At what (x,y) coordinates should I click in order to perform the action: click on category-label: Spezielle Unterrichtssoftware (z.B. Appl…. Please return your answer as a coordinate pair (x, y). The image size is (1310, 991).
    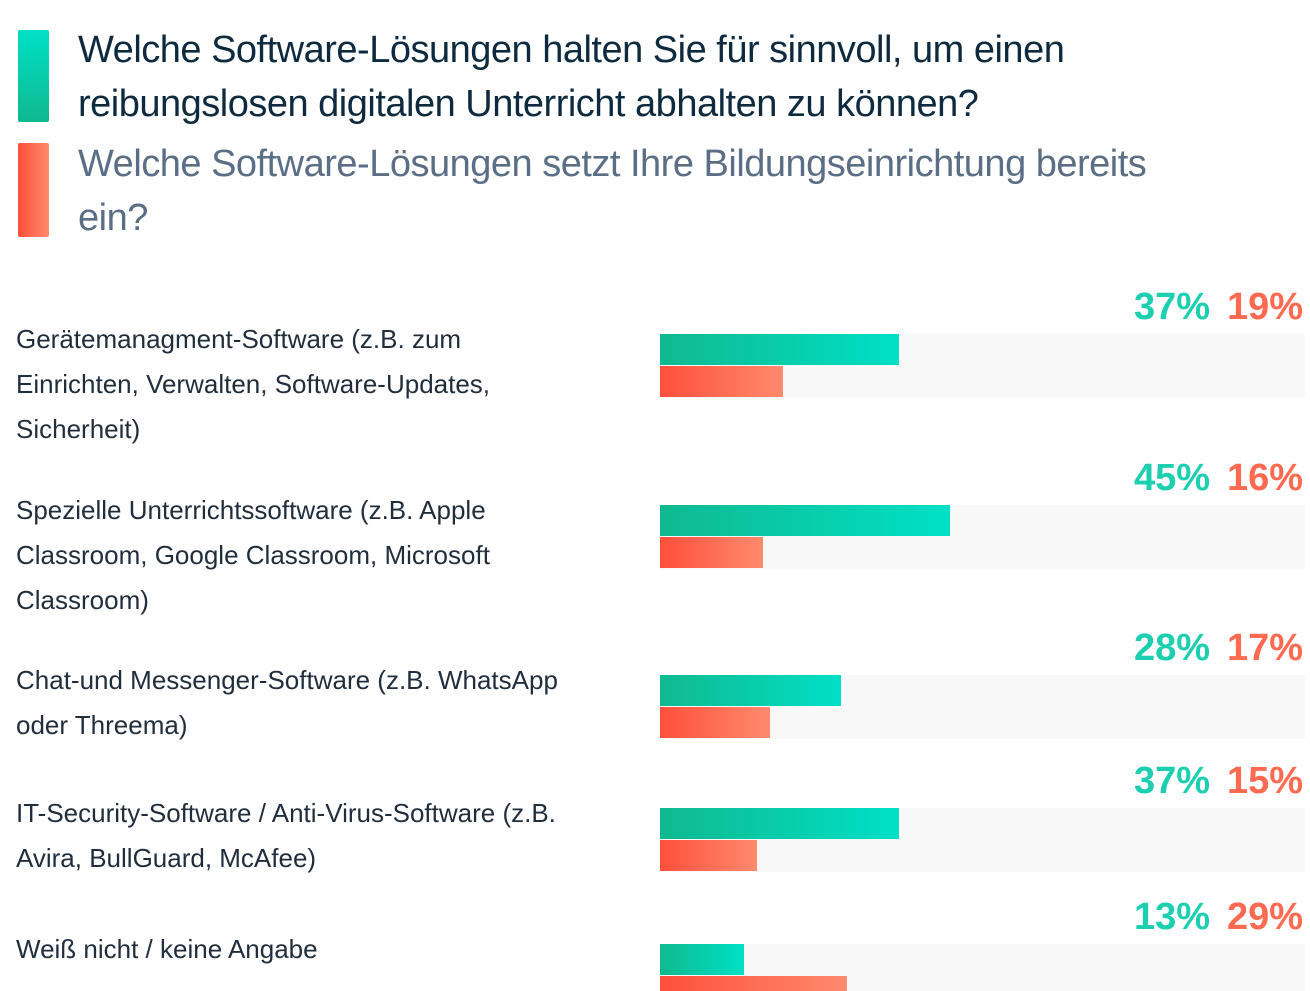
    Looking at the image, I should click on (253, 555).